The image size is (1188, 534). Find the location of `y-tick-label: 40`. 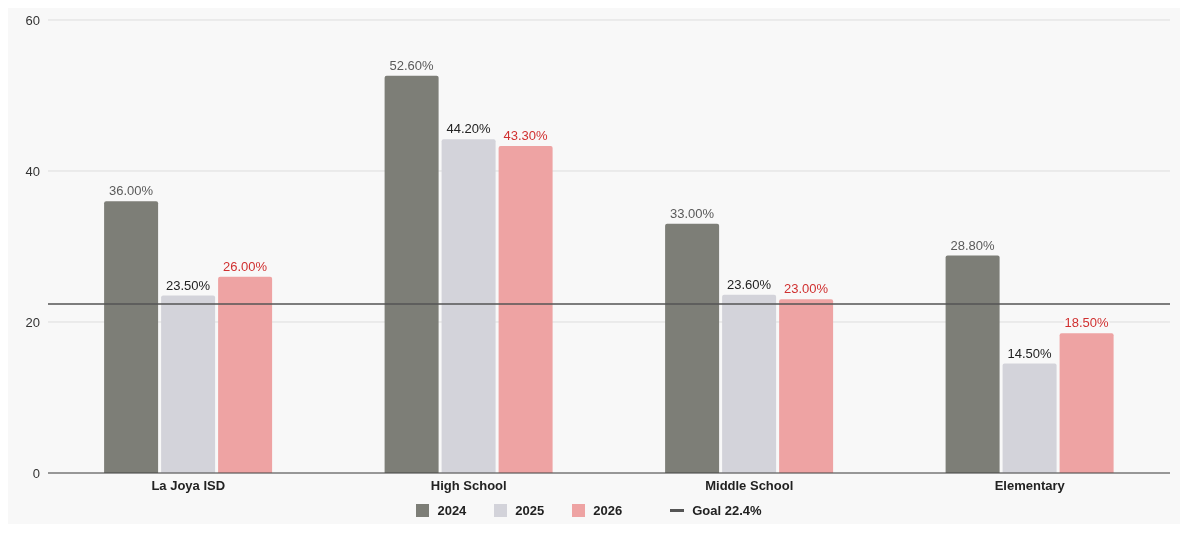

y-tick-label: 40 is located at coordinates (32, 171).